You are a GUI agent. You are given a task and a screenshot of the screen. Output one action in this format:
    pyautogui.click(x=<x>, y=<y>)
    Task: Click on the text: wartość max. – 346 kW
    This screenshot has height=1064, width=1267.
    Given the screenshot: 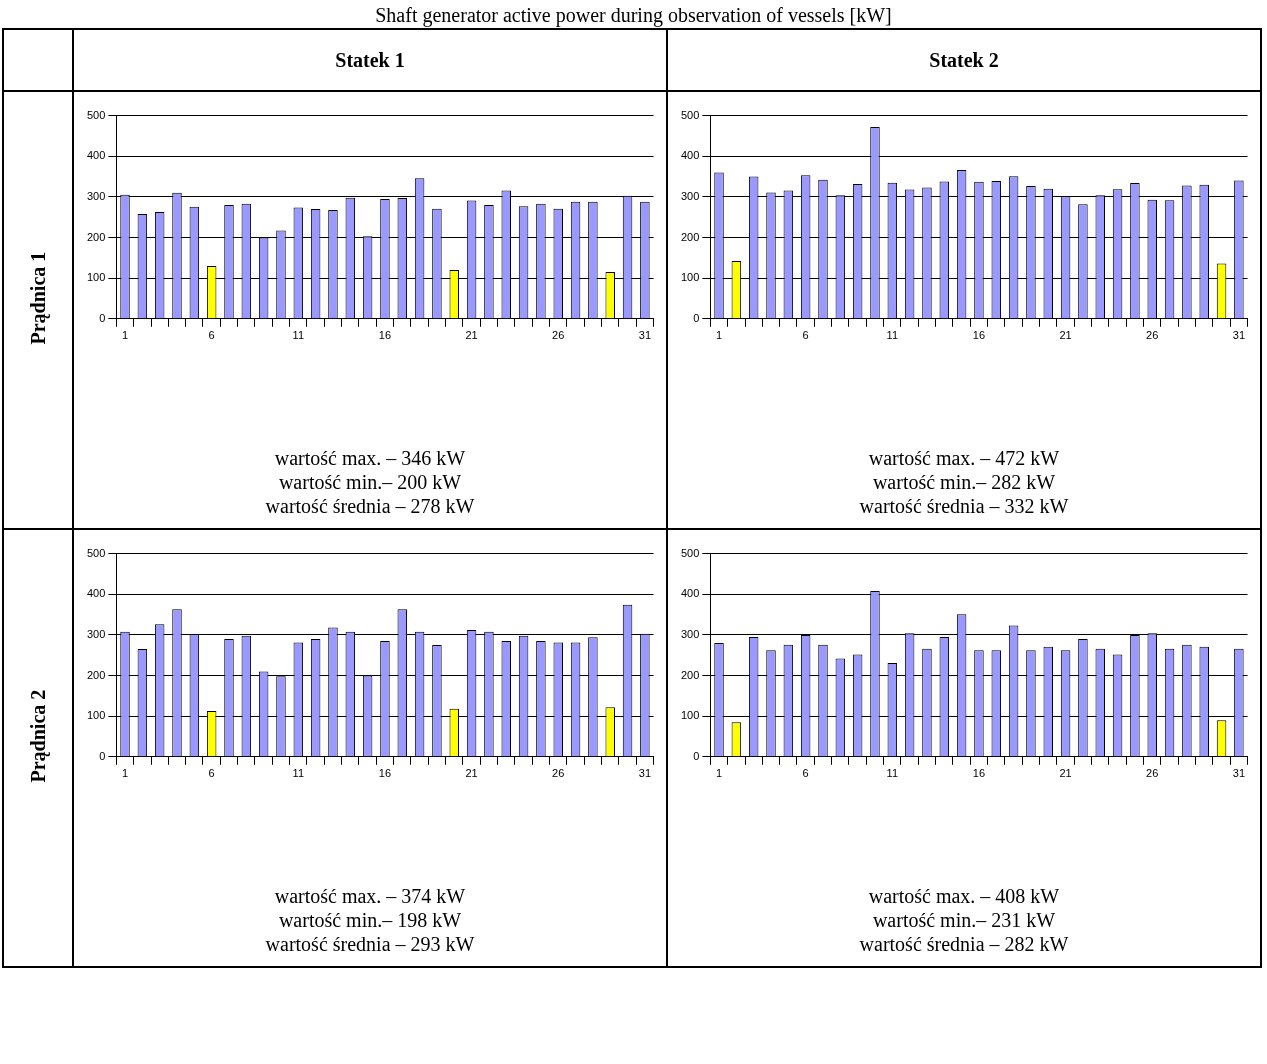 What is the action you would take?
    pyautogui.click(x=370, y=458)
    